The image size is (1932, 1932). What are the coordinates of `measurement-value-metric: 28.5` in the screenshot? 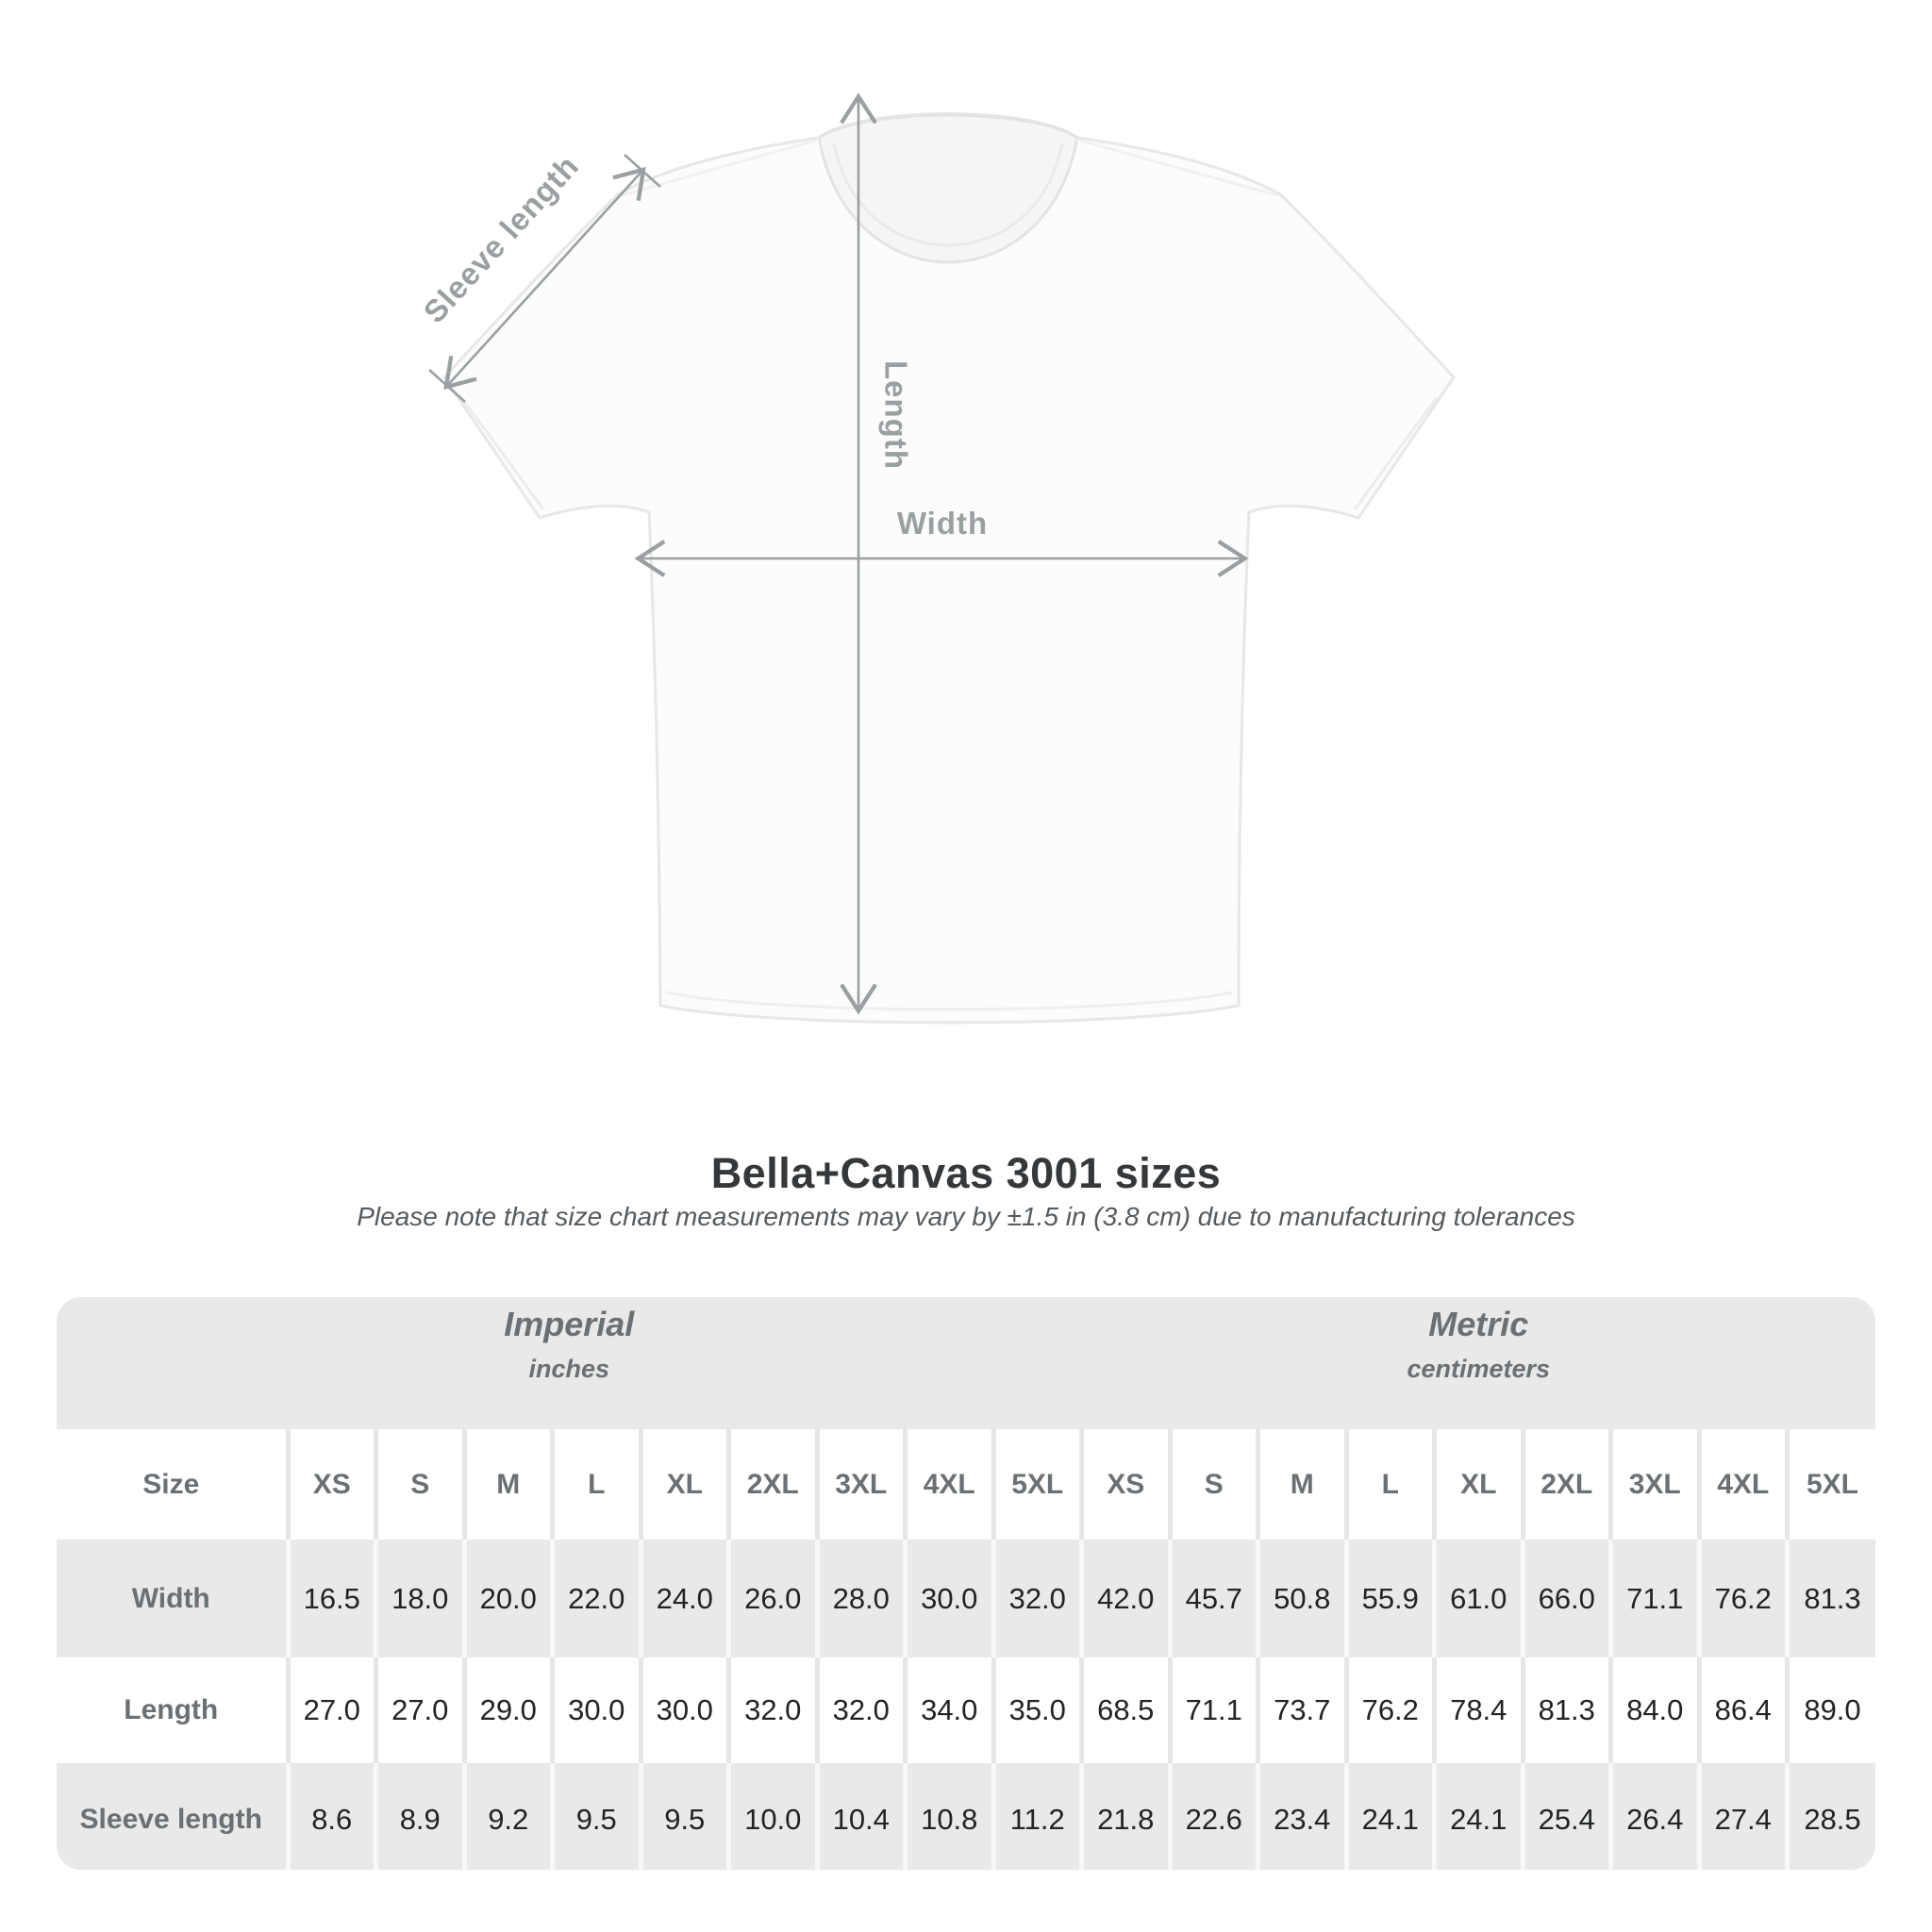 It's located at (1830, 1817).